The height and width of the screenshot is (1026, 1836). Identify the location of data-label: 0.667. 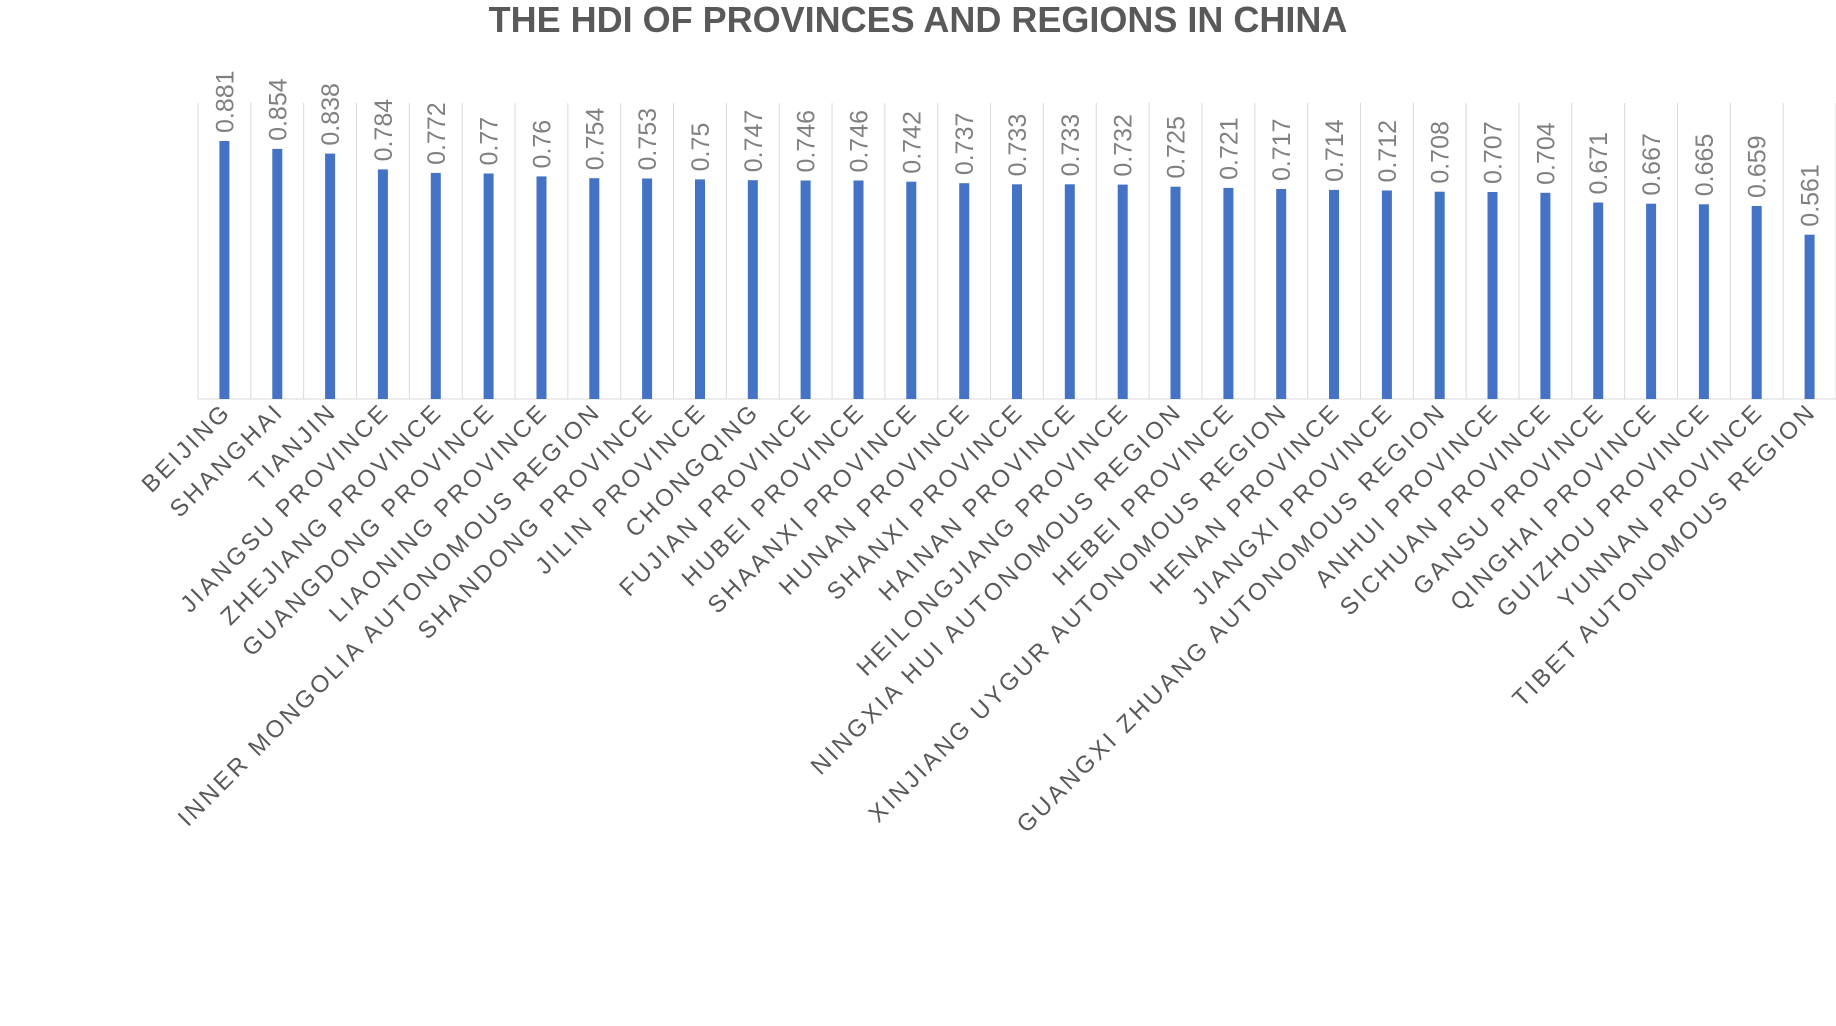
(1652, 164).